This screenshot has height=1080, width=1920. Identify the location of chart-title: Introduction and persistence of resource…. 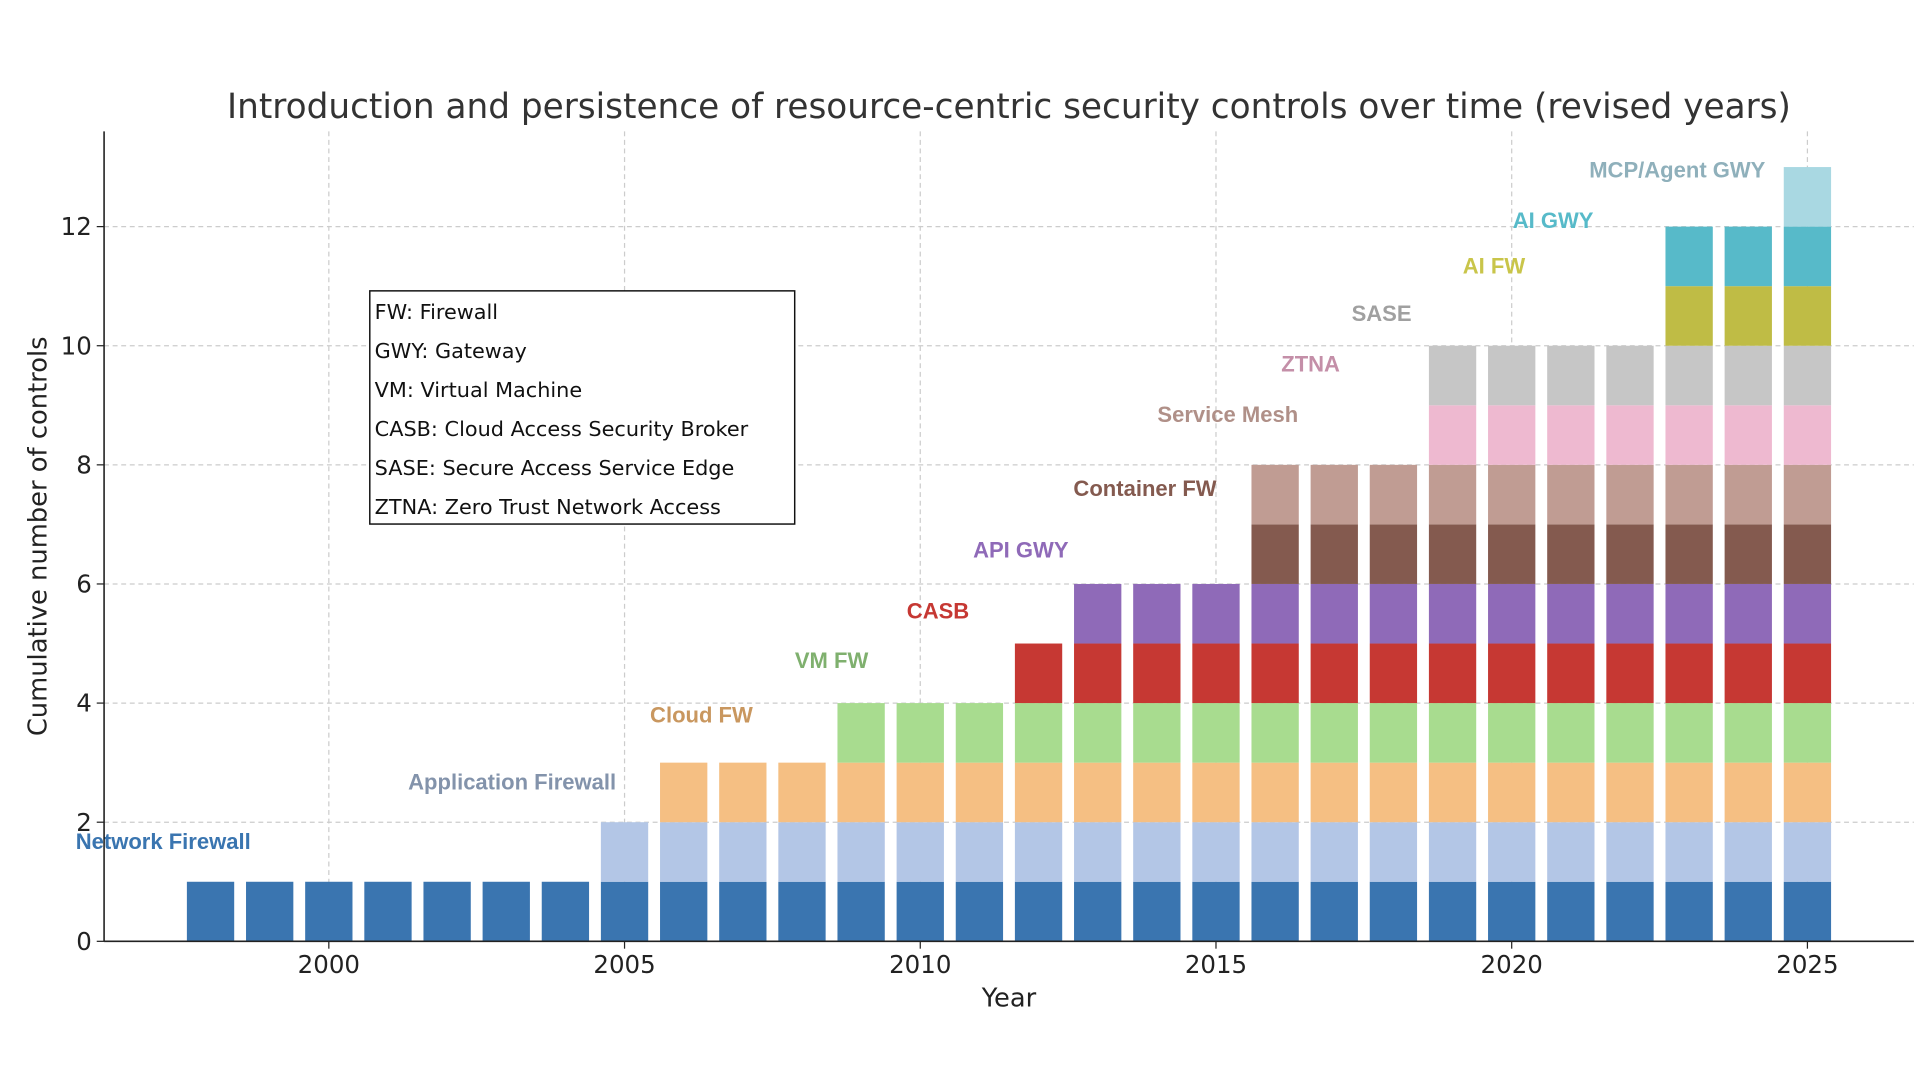
(1009, 107).